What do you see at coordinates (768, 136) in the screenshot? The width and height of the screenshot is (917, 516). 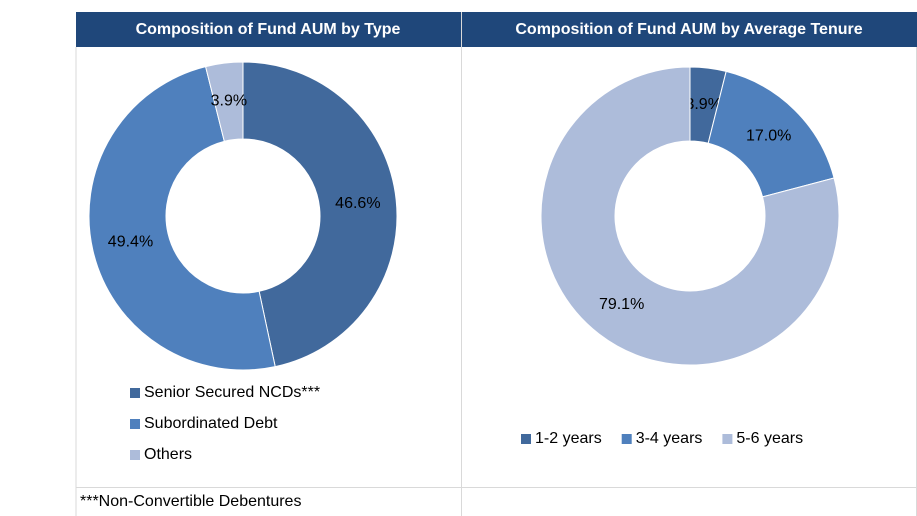 I see `data-label: 17.0%` at bounding box center [768, 136].